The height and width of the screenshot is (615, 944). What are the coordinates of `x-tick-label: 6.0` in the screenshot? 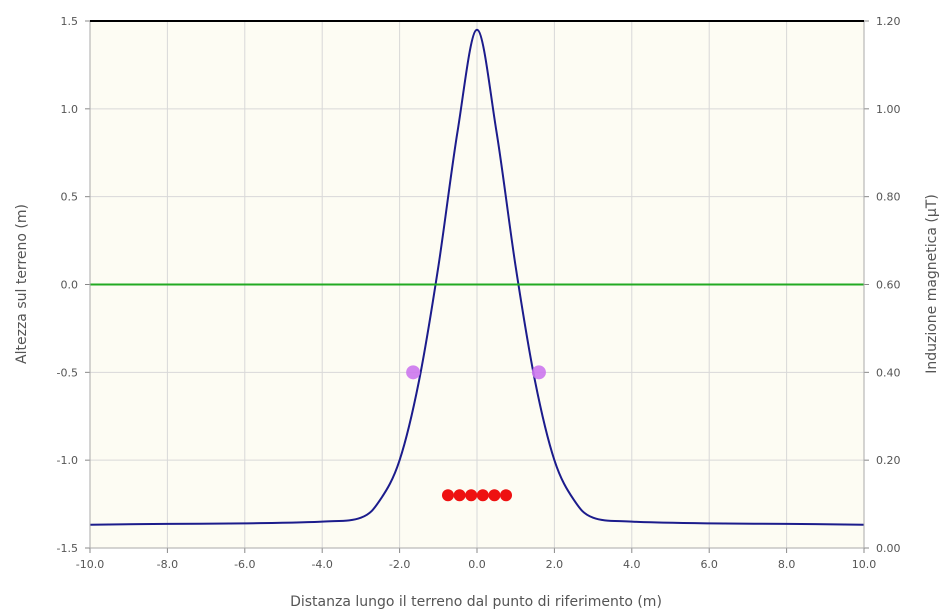 It's located at (709, 564).